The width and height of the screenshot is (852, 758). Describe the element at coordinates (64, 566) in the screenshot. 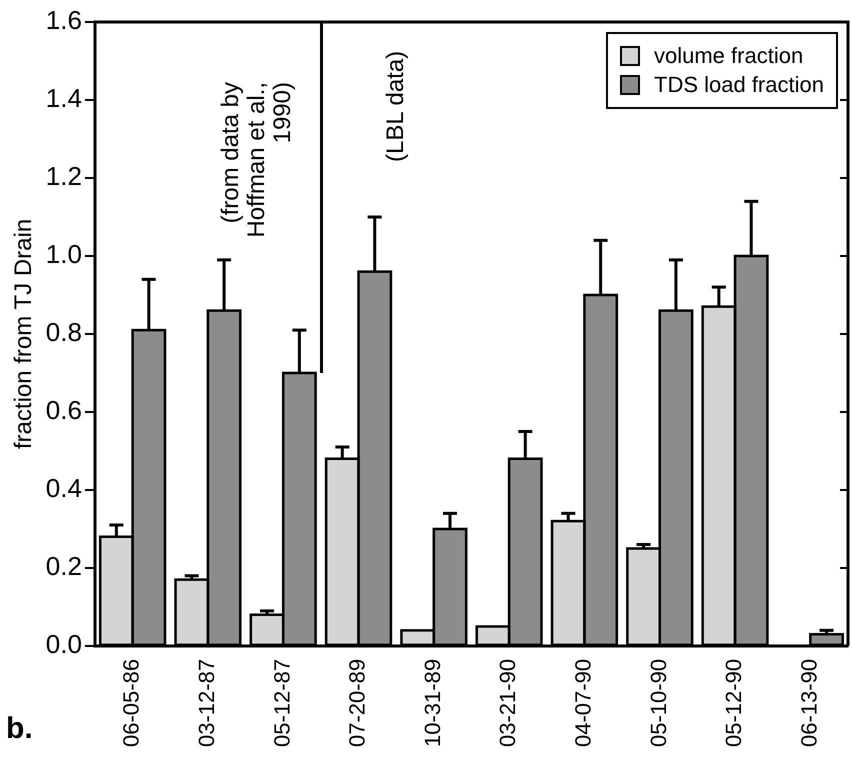

I see `y-tick-label: 0.2` at that location.